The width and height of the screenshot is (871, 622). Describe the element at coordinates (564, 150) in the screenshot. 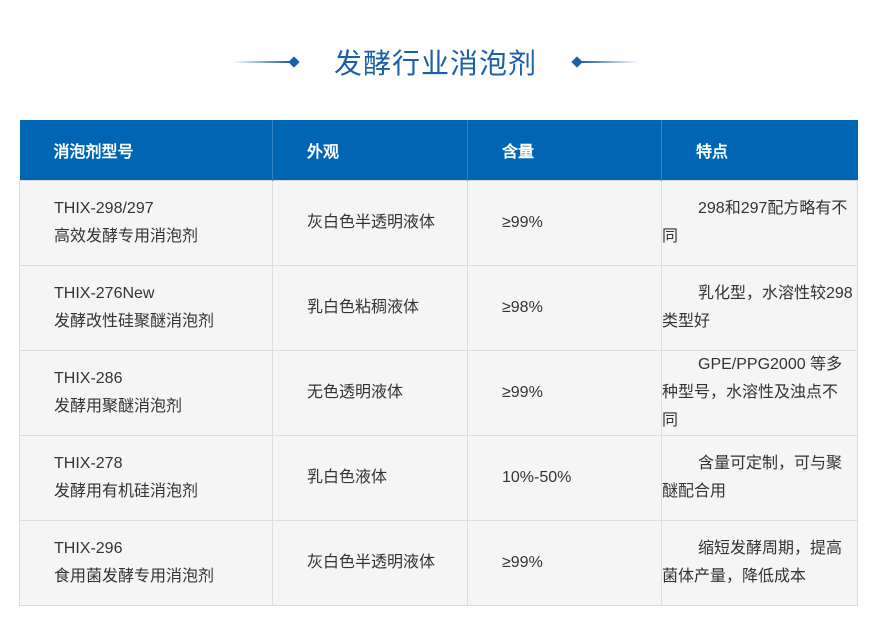

I see `header-content: 含量` at that location.